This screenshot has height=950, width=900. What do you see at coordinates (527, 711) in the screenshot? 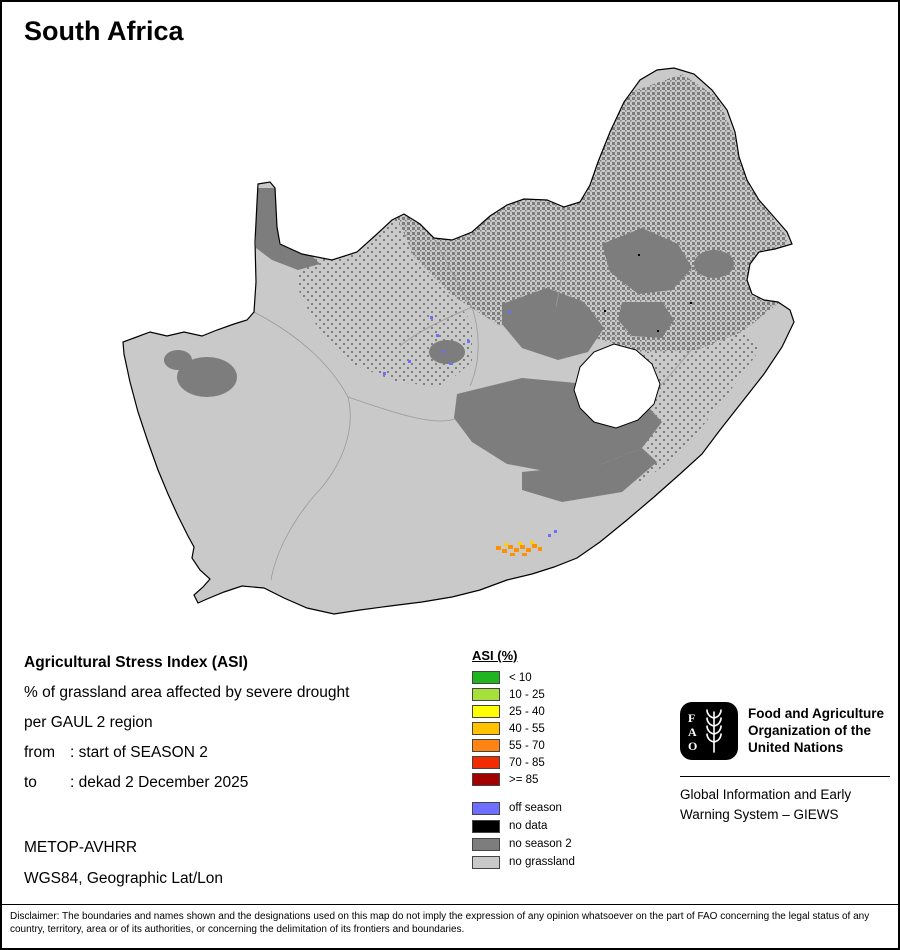
I see `legend-label: 25 - 40` at bounding box center [527, 711].